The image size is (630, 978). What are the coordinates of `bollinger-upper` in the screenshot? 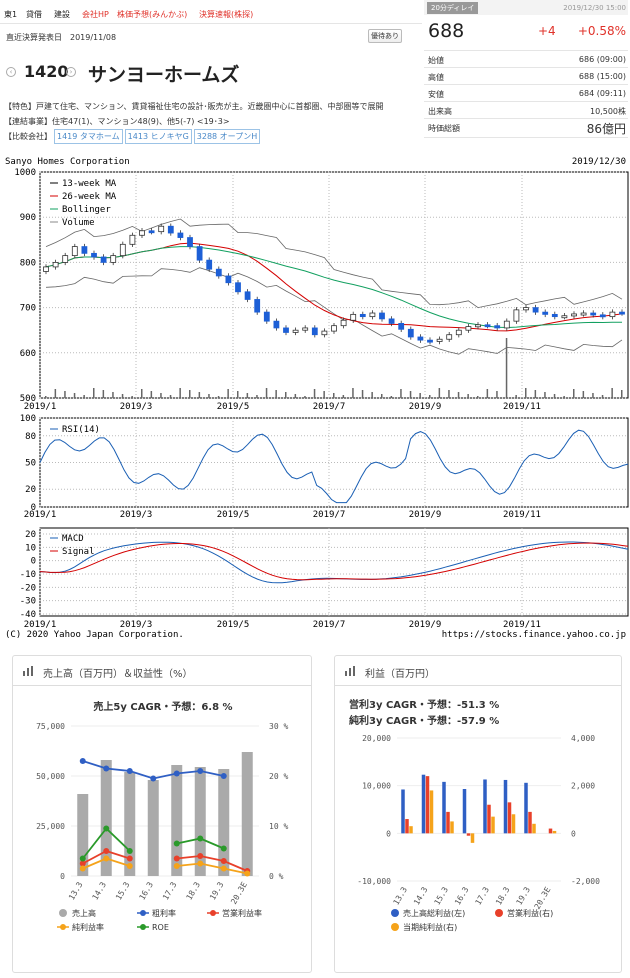 It's located at (334, 263).